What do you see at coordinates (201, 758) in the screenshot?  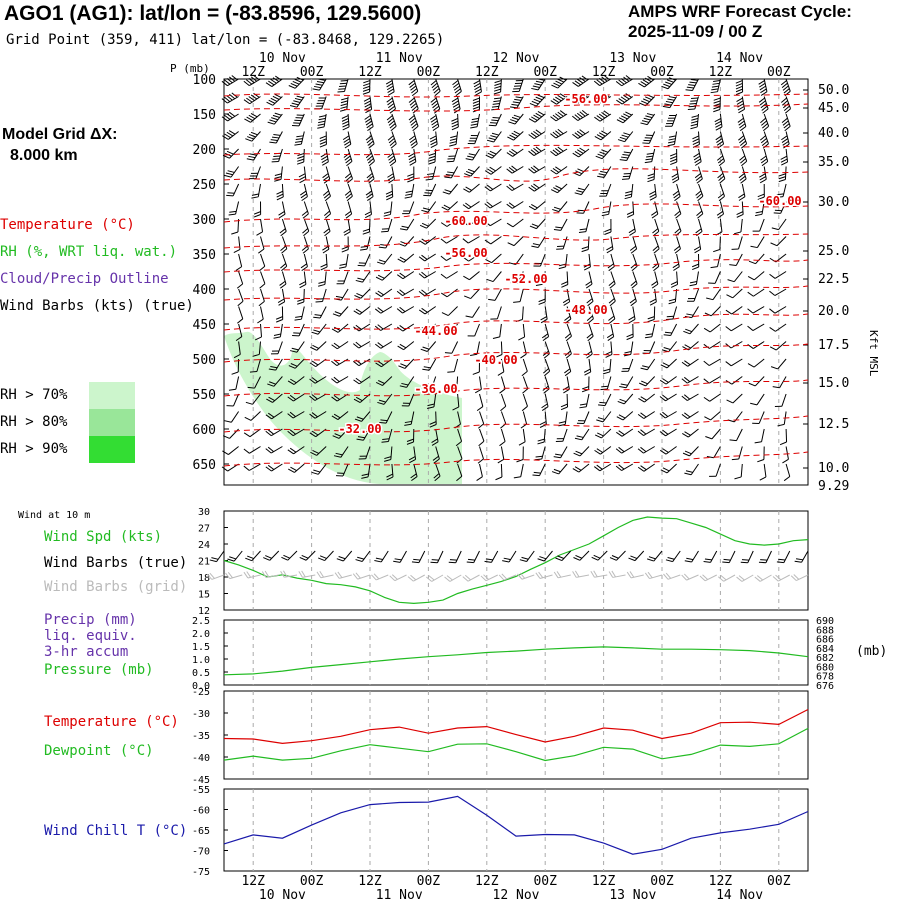 I see `panel-y-tick-label: -40` at bounding box center [201, 758].